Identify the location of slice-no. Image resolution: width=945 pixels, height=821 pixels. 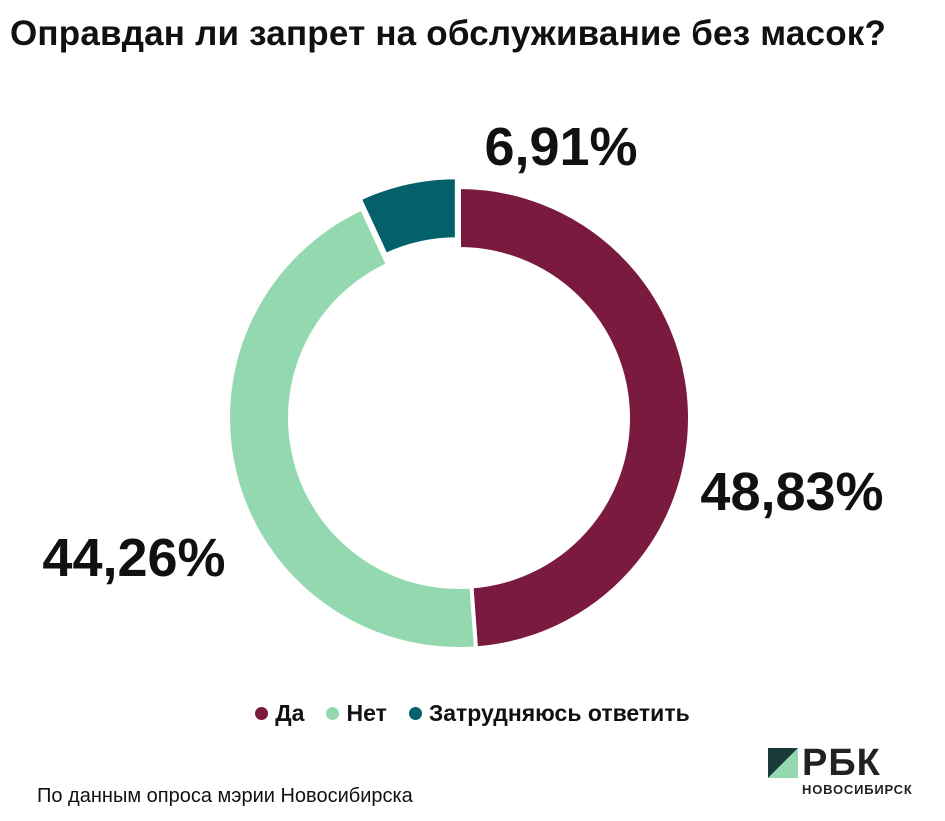
(352, 428).